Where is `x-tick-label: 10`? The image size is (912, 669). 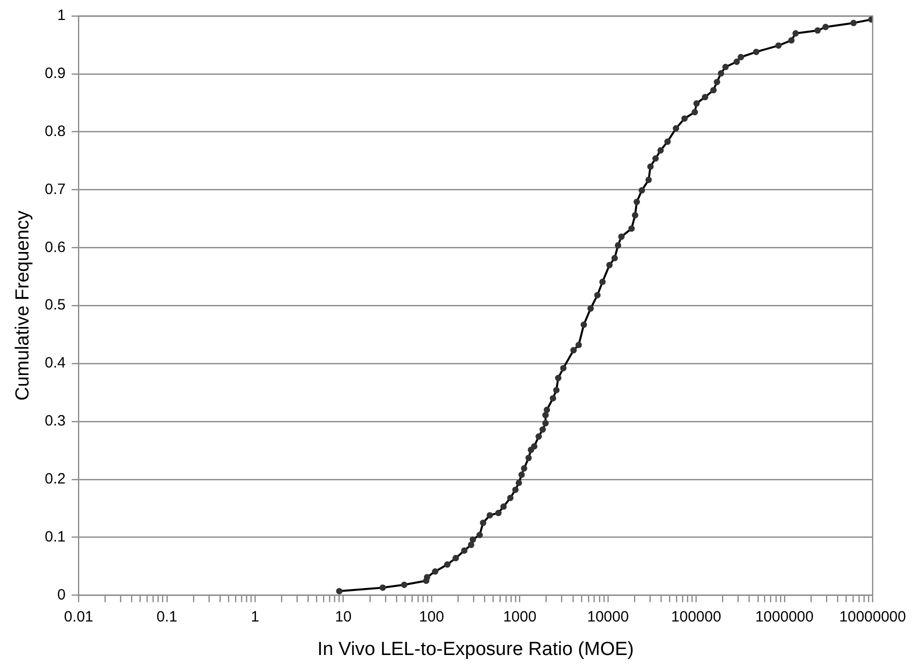
x-tick-label: 10 is located at coordinates (343, 617).